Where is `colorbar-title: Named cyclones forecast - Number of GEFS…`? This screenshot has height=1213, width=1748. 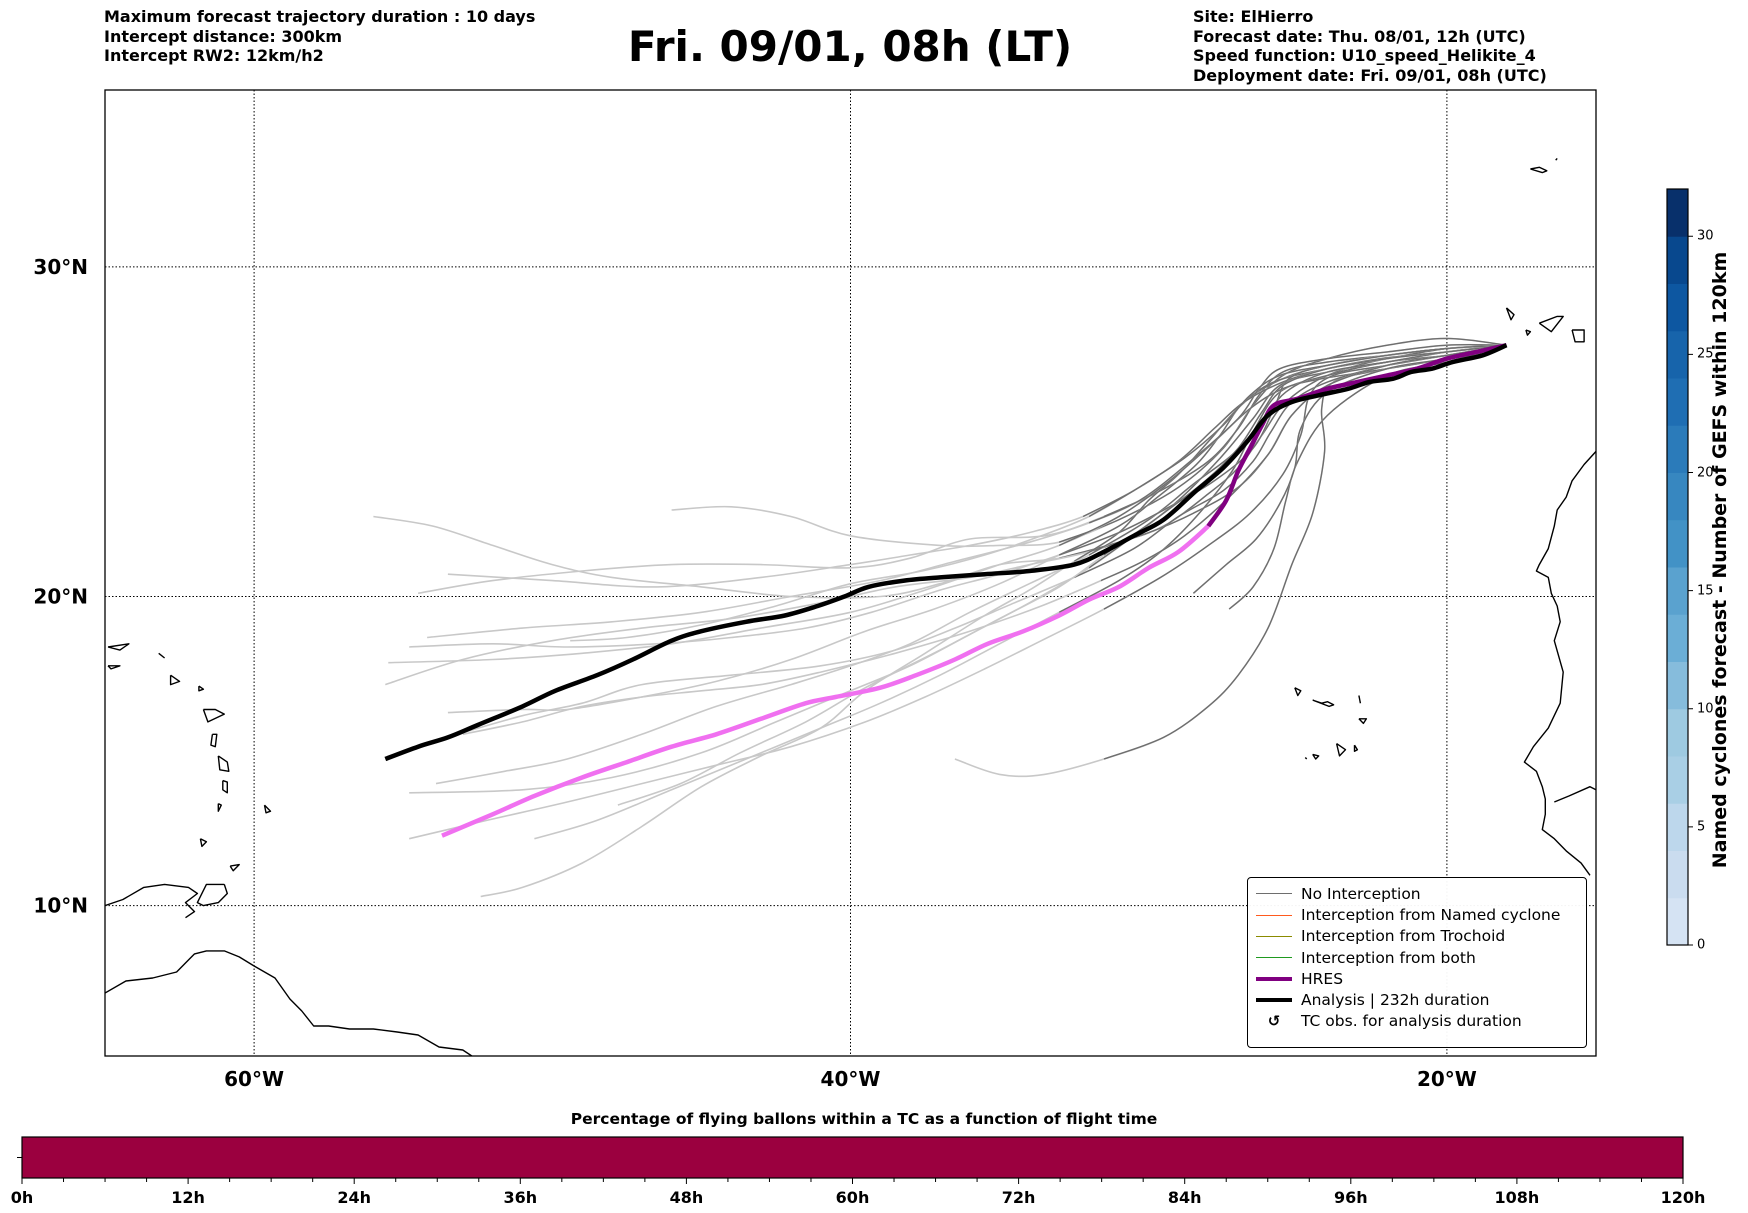
colorbar-title: Named cyclones forecast - Number of GEFS… is located at coordinates (1720, 560).